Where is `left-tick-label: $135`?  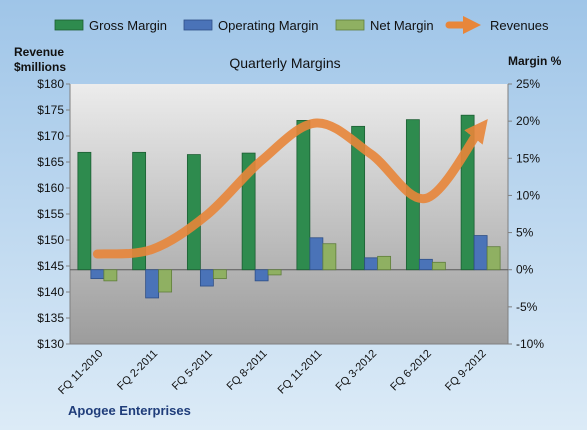 left-tick-label: $135 is located at coordinates (50, 318).